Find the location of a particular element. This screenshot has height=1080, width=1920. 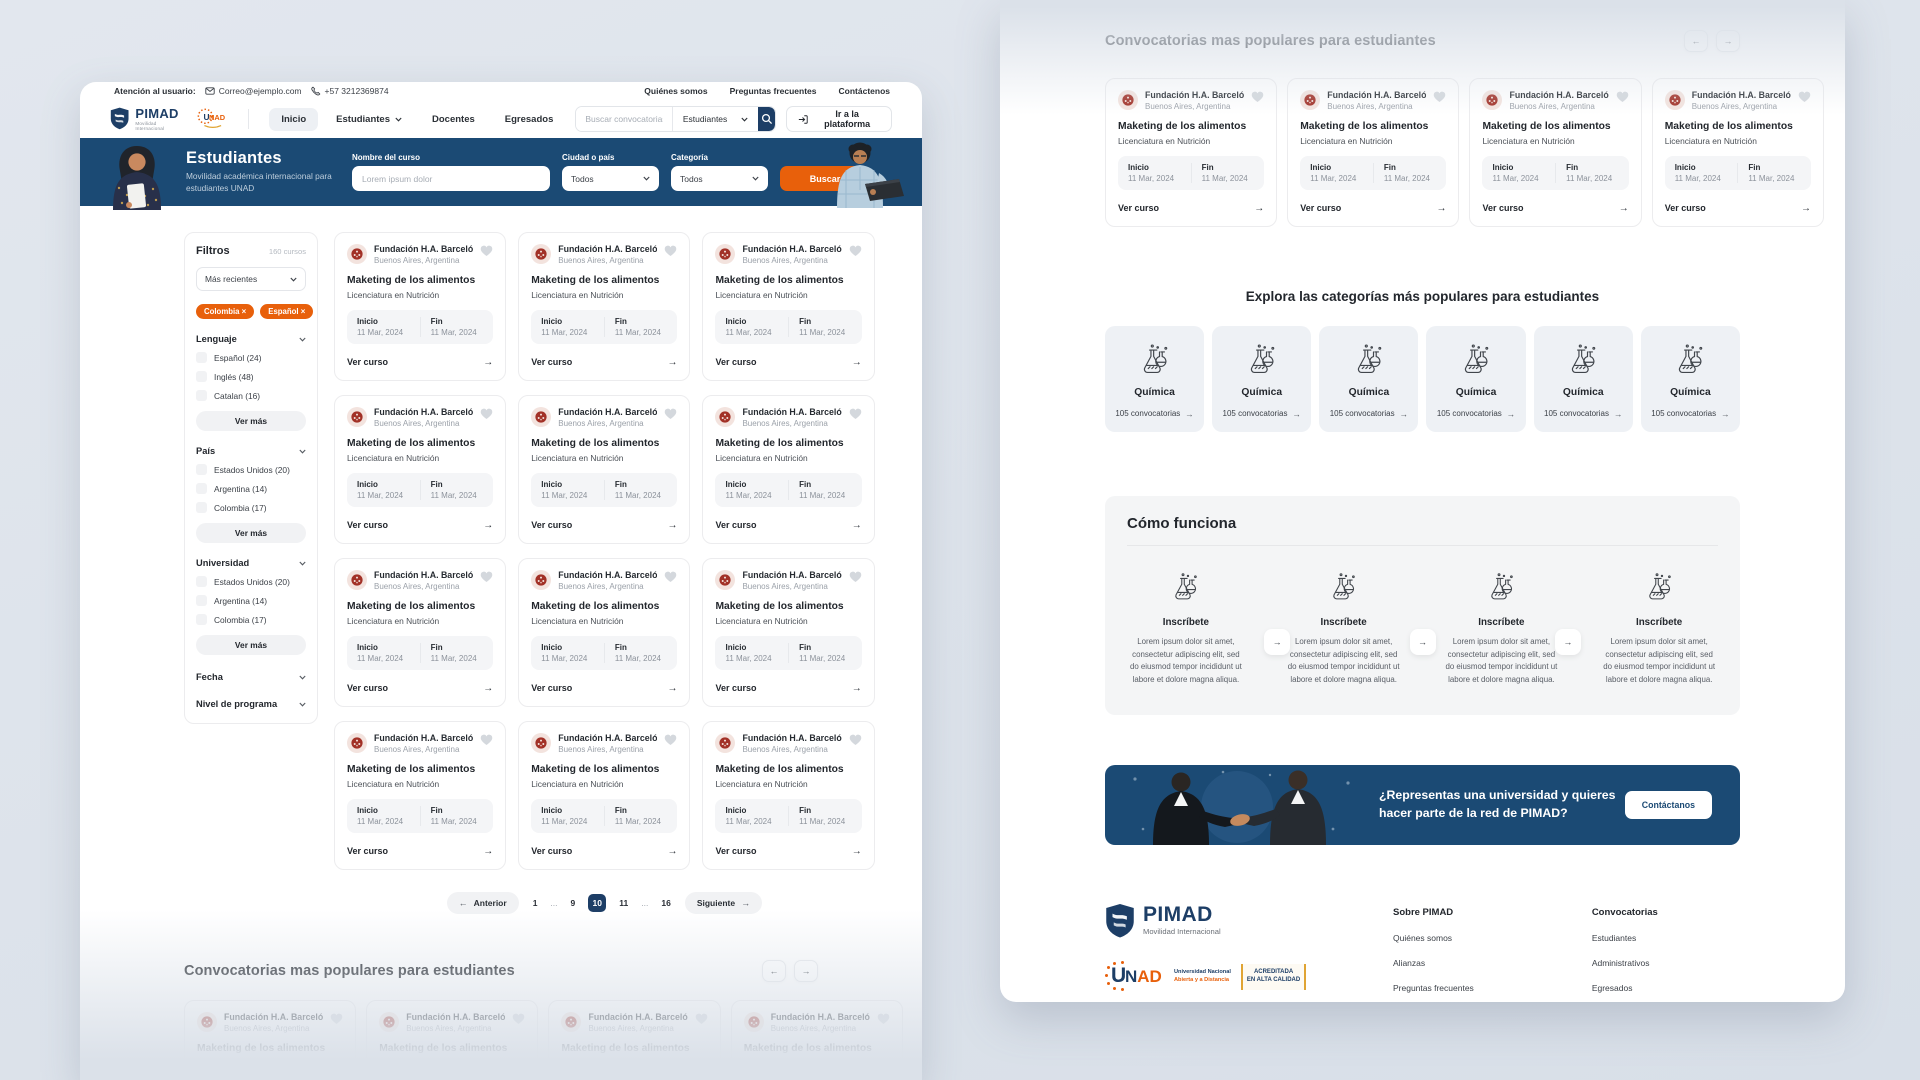

nav-item-estudiantes: Estudiantes is located at coordinates (369, 119).